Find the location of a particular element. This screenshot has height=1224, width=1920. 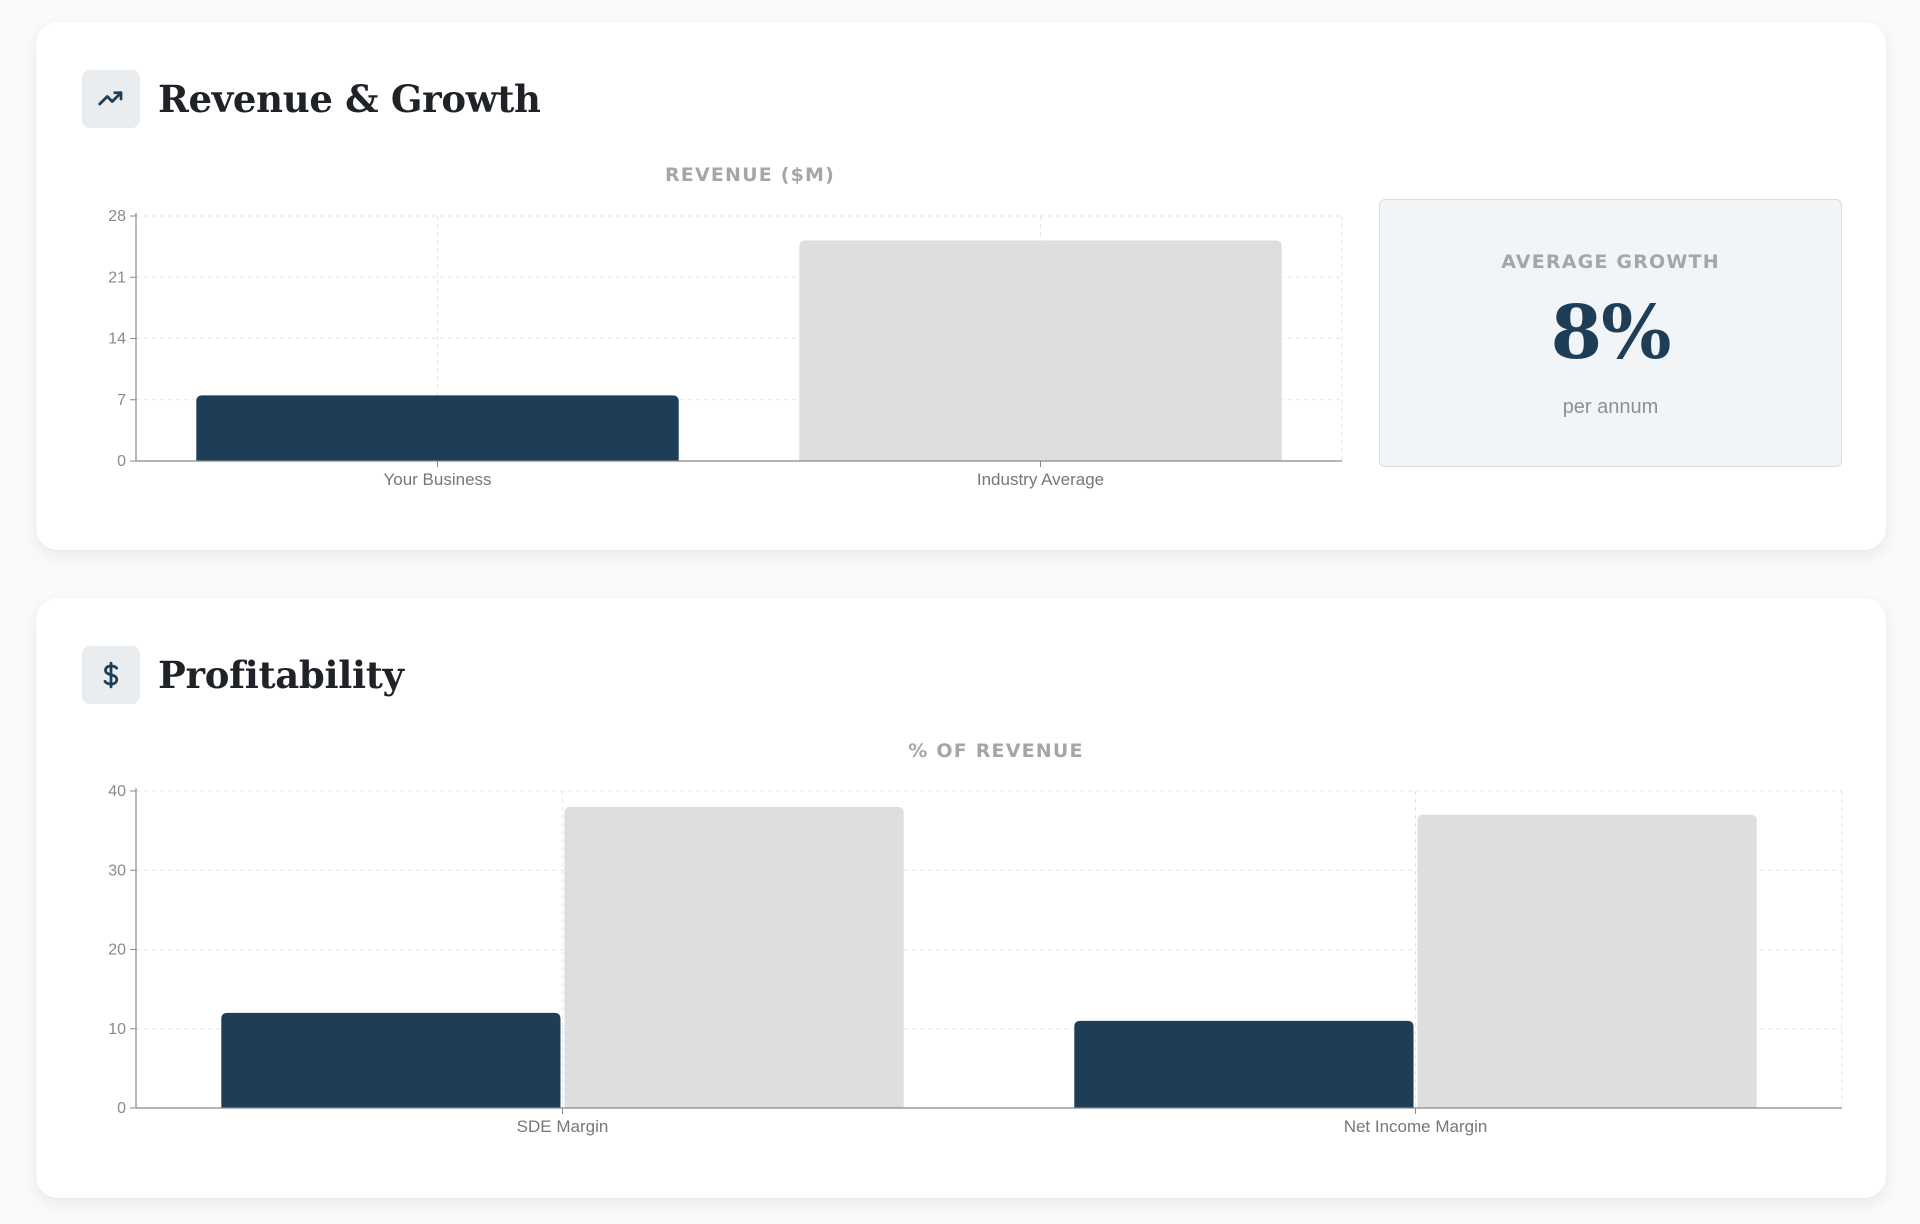

revenue-ytick-label-3: 21 is located at coordinates (117, 277).